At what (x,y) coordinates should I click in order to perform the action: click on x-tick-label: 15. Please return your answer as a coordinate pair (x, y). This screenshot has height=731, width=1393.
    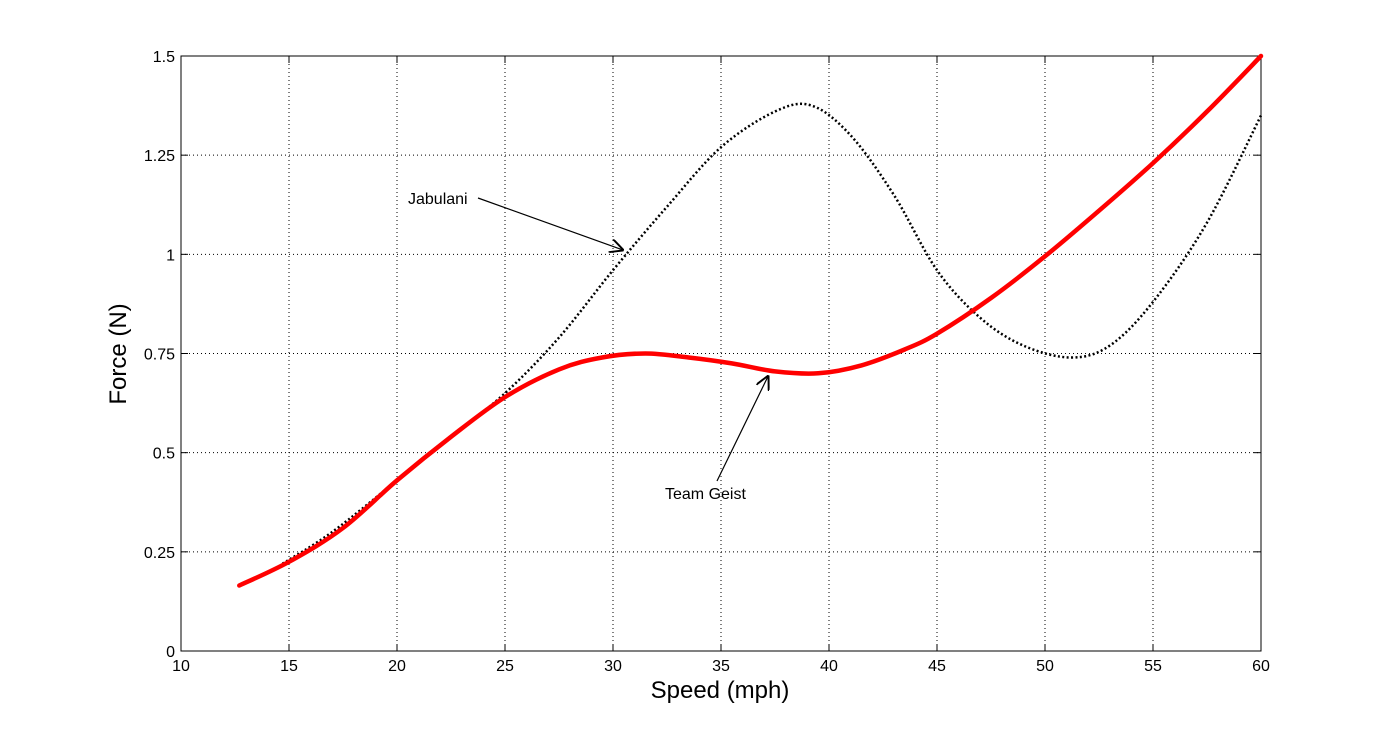
    Looking at the image, I should click on (289, 666).